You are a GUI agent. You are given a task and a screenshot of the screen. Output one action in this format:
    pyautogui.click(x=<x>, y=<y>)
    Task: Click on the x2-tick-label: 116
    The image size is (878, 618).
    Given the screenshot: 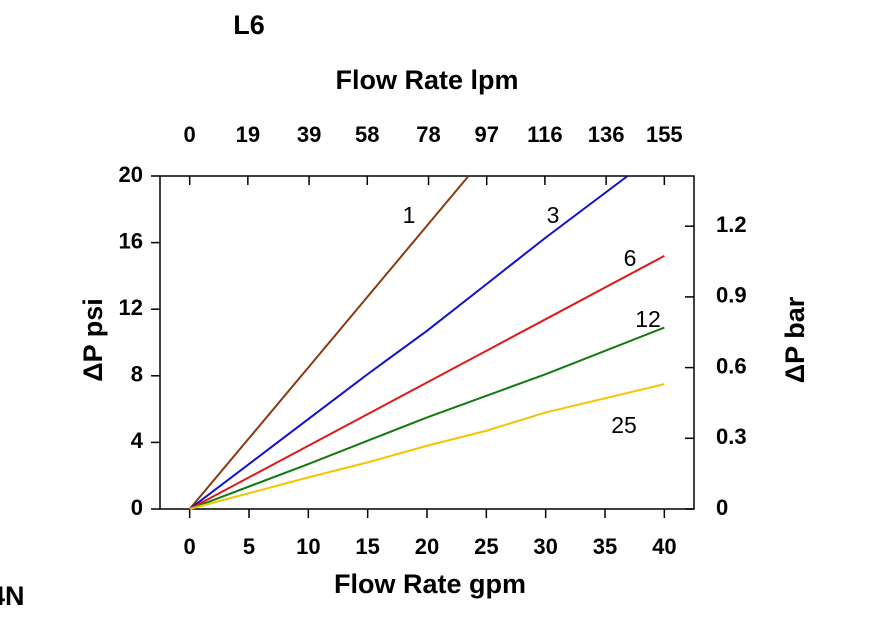 What is the action you would take?
    pyautogui.click(x=545, y=134)
    